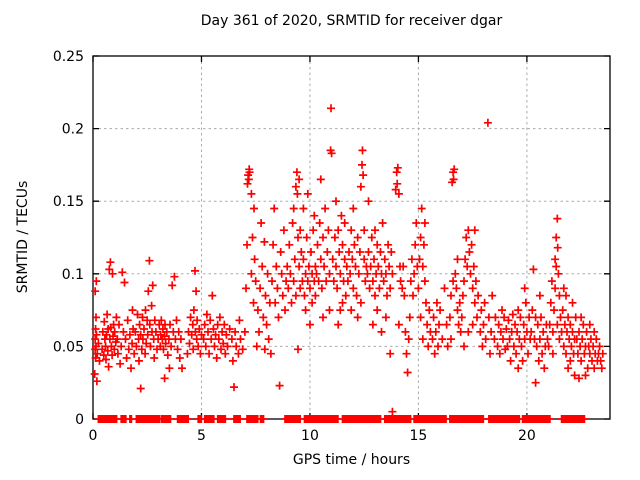 This screenshot has width=640, height=480. I want to click on x-tick-label: 10, so click(310, 436).